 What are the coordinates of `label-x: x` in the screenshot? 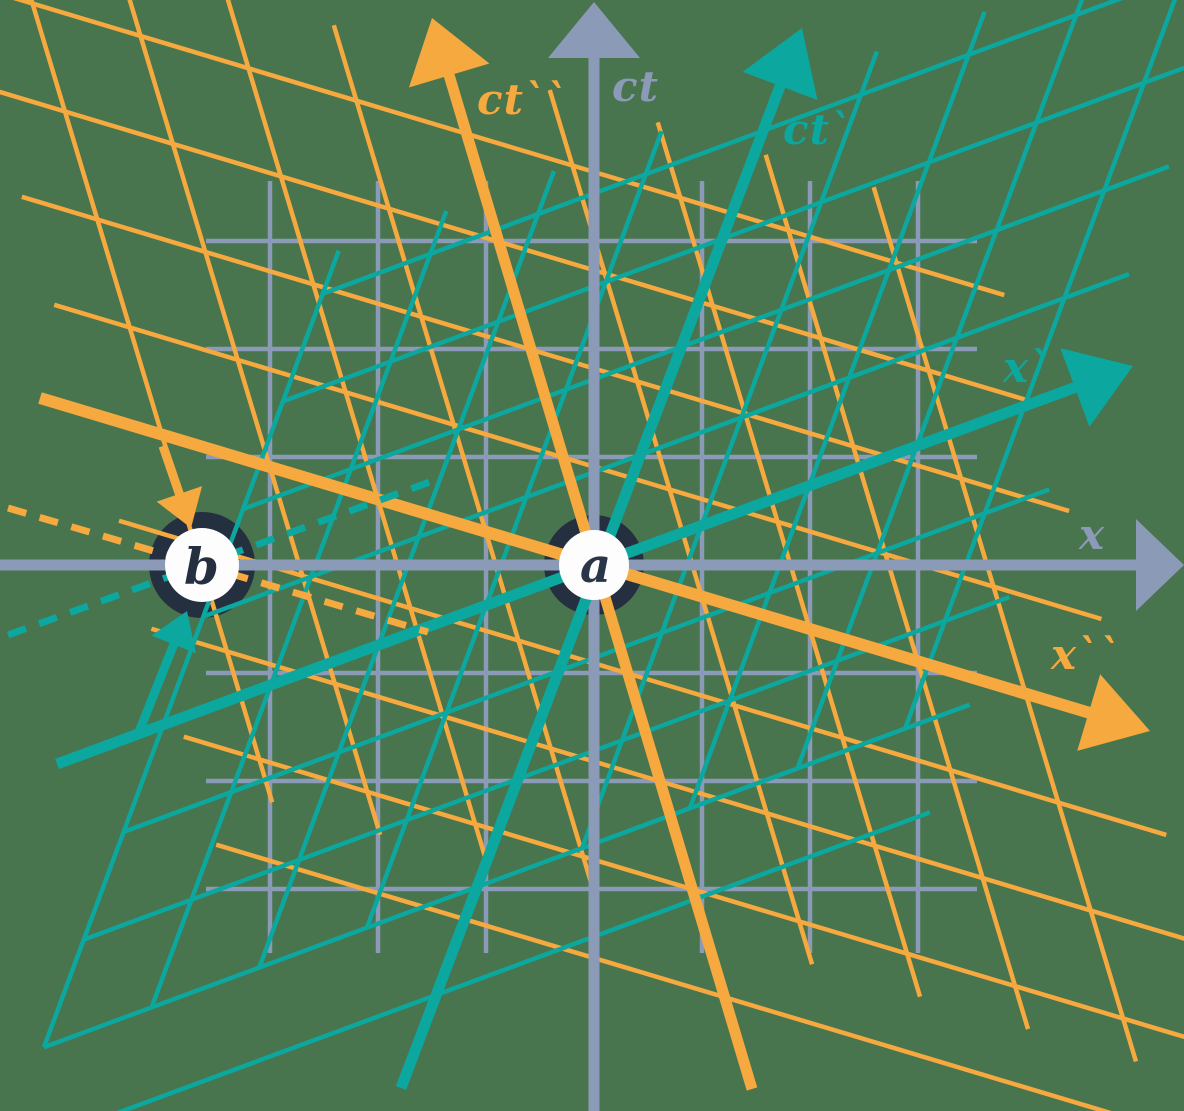 It's located at (1091, 534).